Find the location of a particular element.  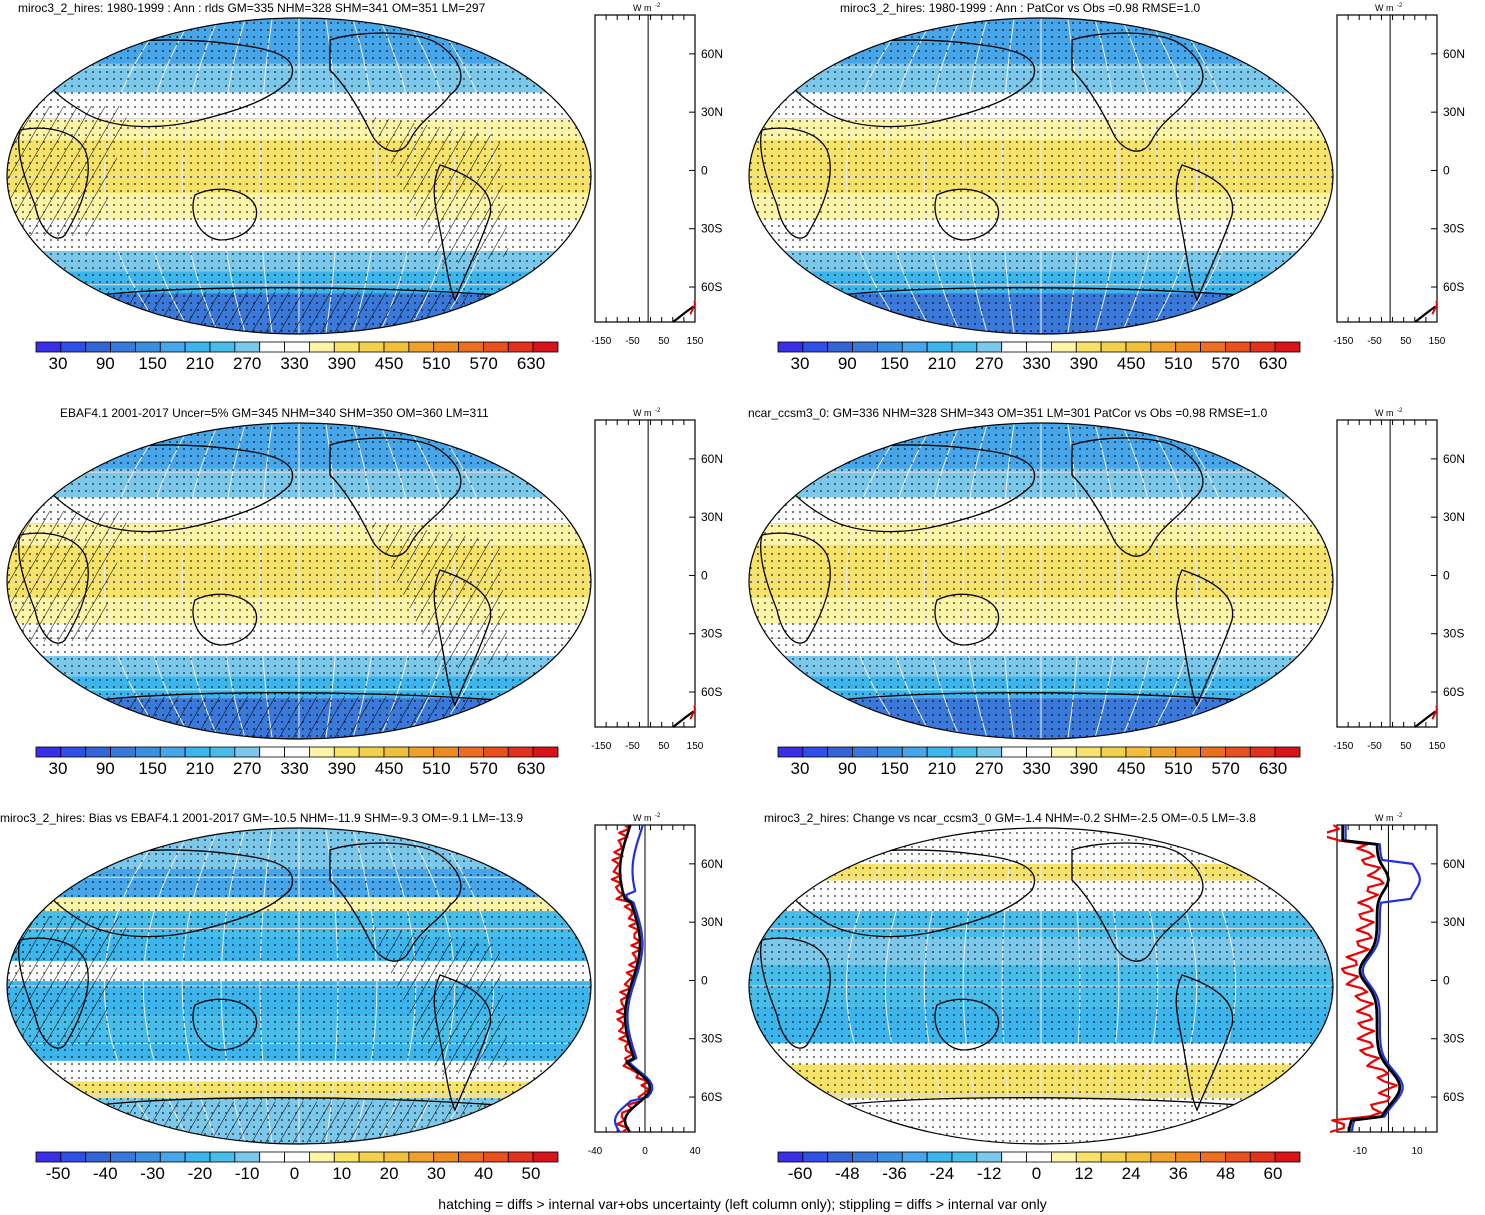

latitude-tick-label: 30N is located at coordinates (1454, 922).